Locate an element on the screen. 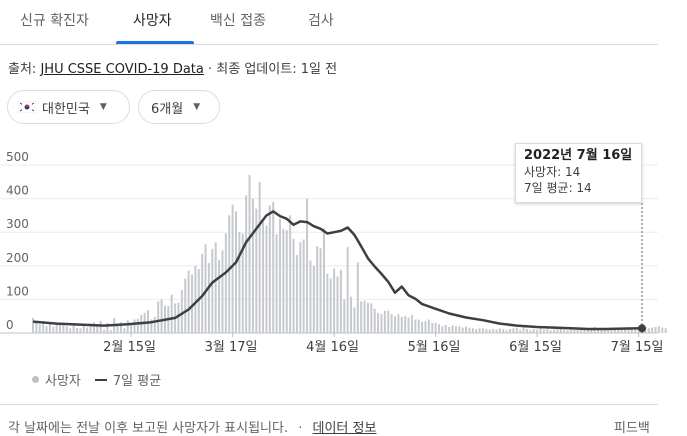 This screenshot has height=436, width=687. y-tick-label: 500 is located at coordinates (17, 157).